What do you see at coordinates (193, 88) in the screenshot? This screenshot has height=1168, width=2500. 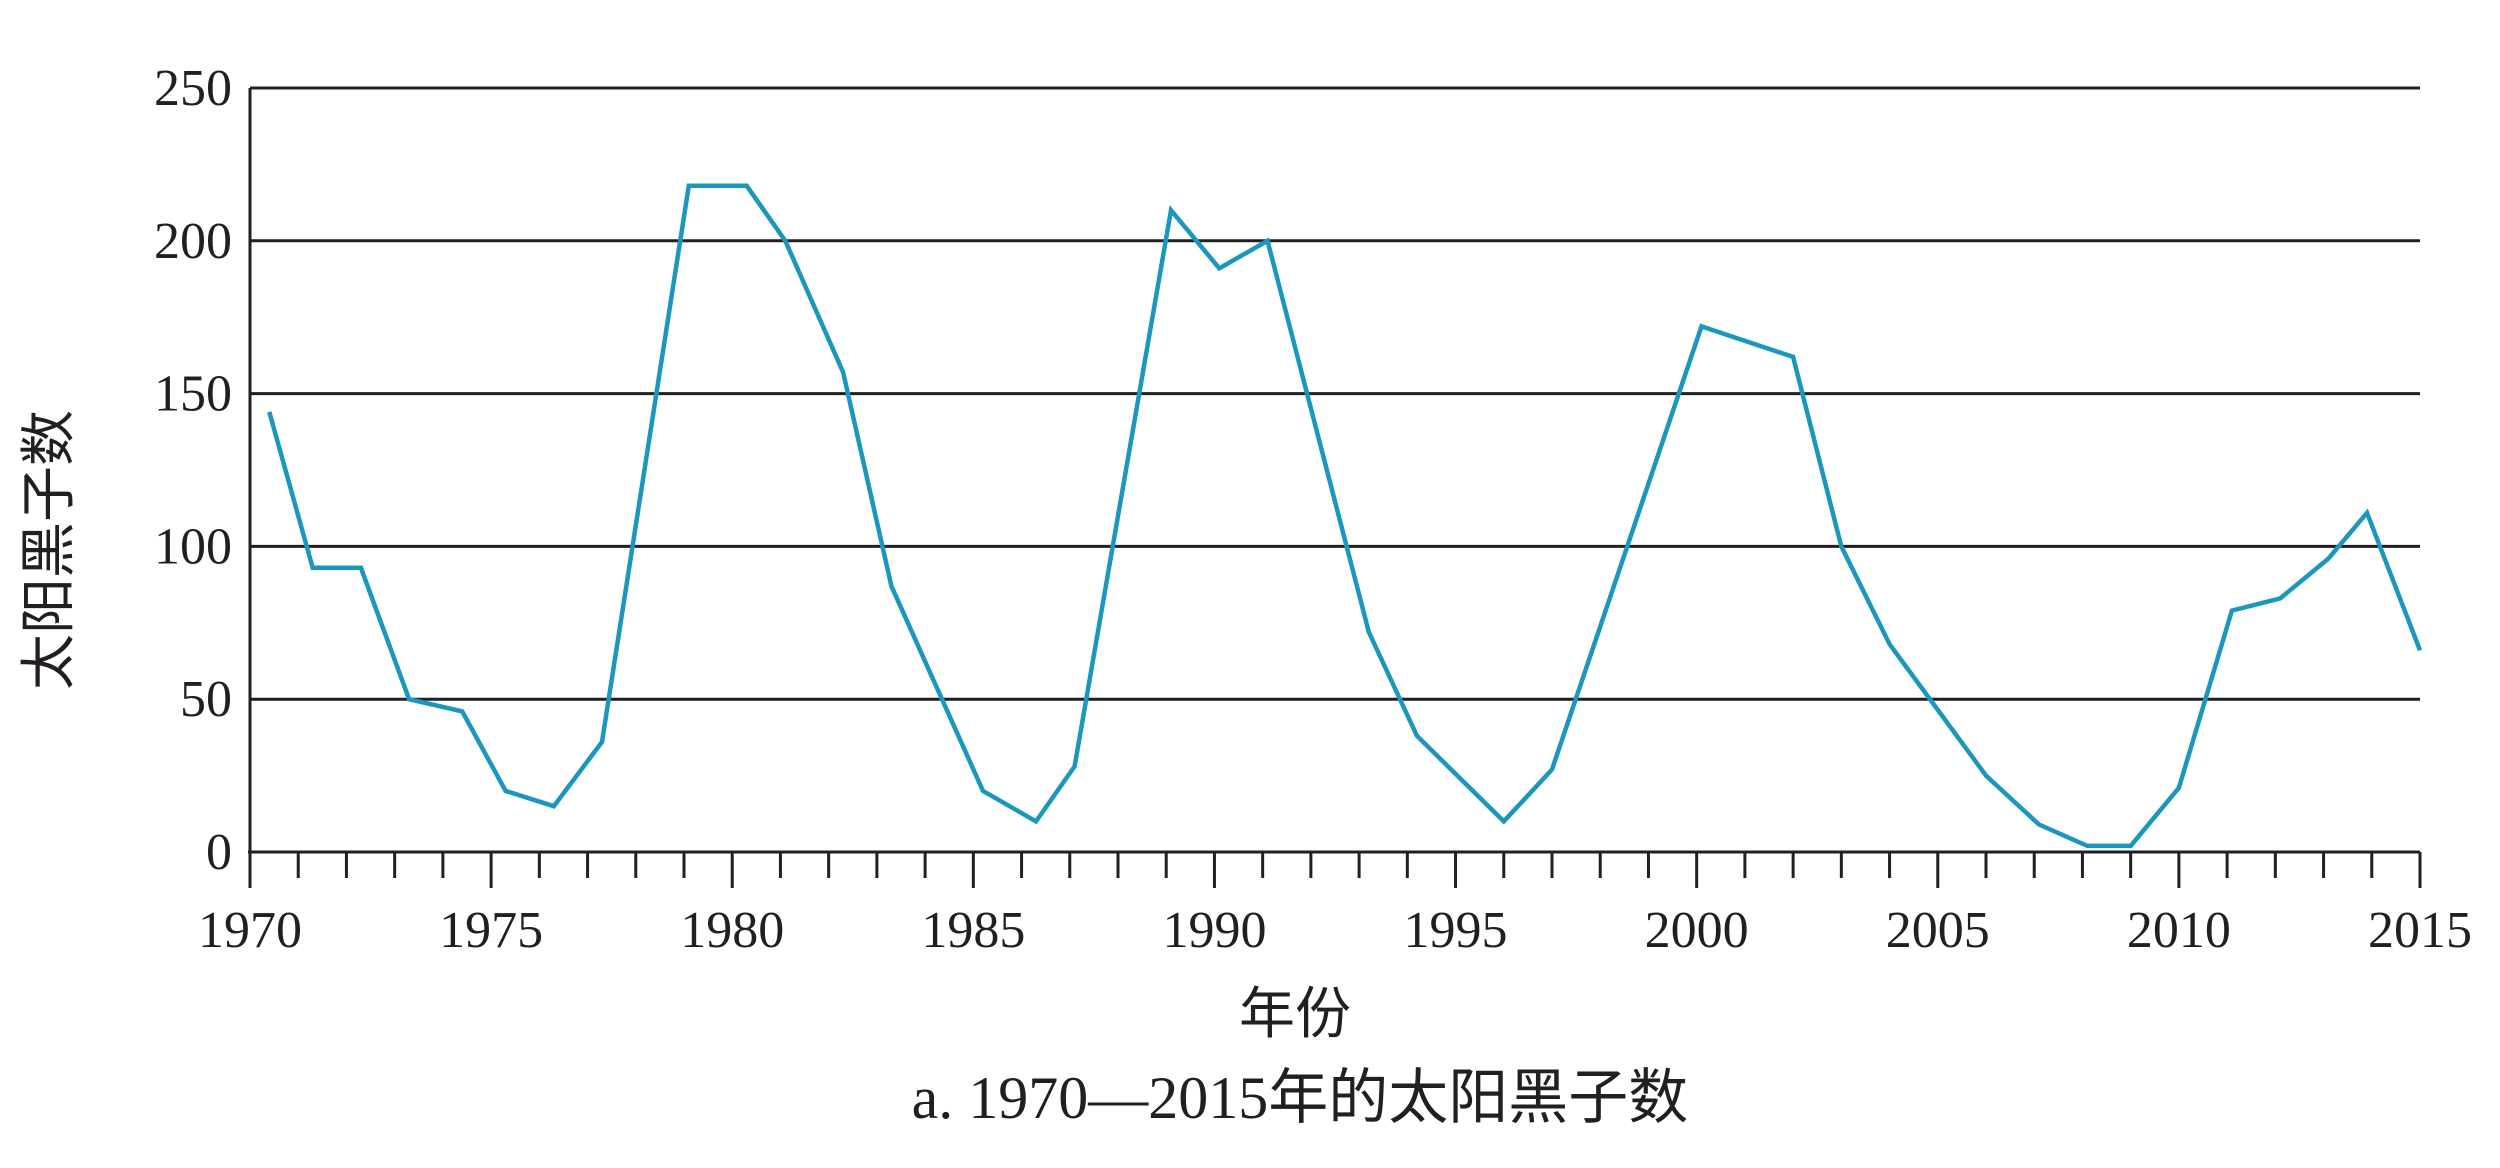 I see `y-tick-label: 250` at bounding box center [193, 88].